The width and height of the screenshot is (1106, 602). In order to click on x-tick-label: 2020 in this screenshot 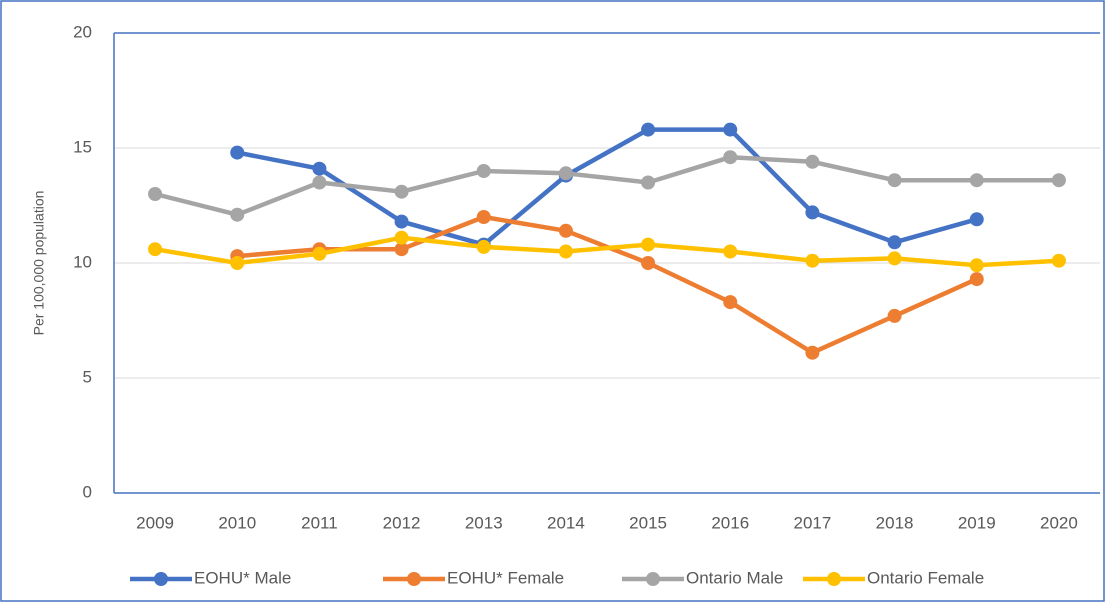, I will do `click(1059, 522)`.